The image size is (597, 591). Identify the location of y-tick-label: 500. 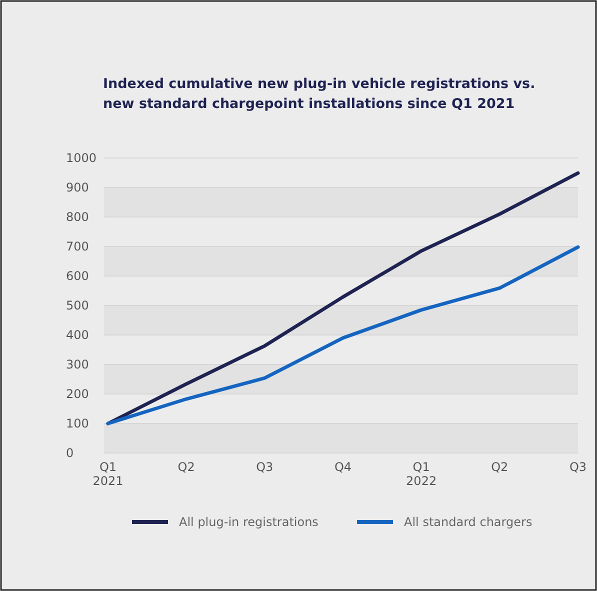
(77, 305).